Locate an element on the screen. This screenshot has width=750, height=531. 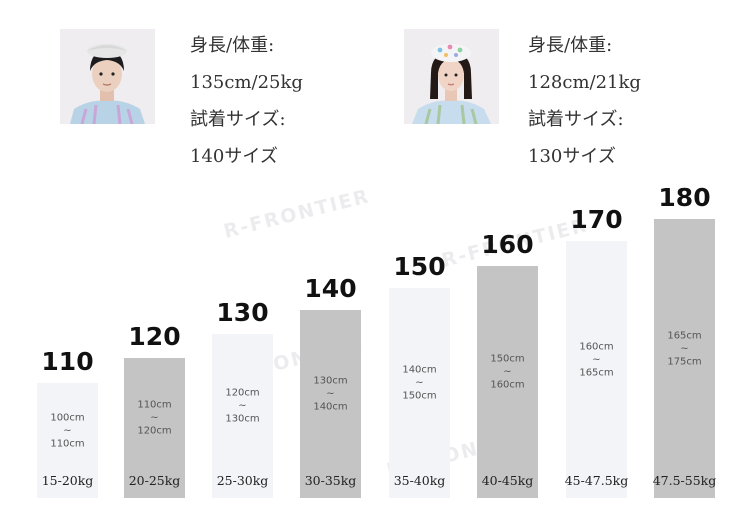
size-bar-120: 110cm ~120cm is located at coordinates (154, 428).